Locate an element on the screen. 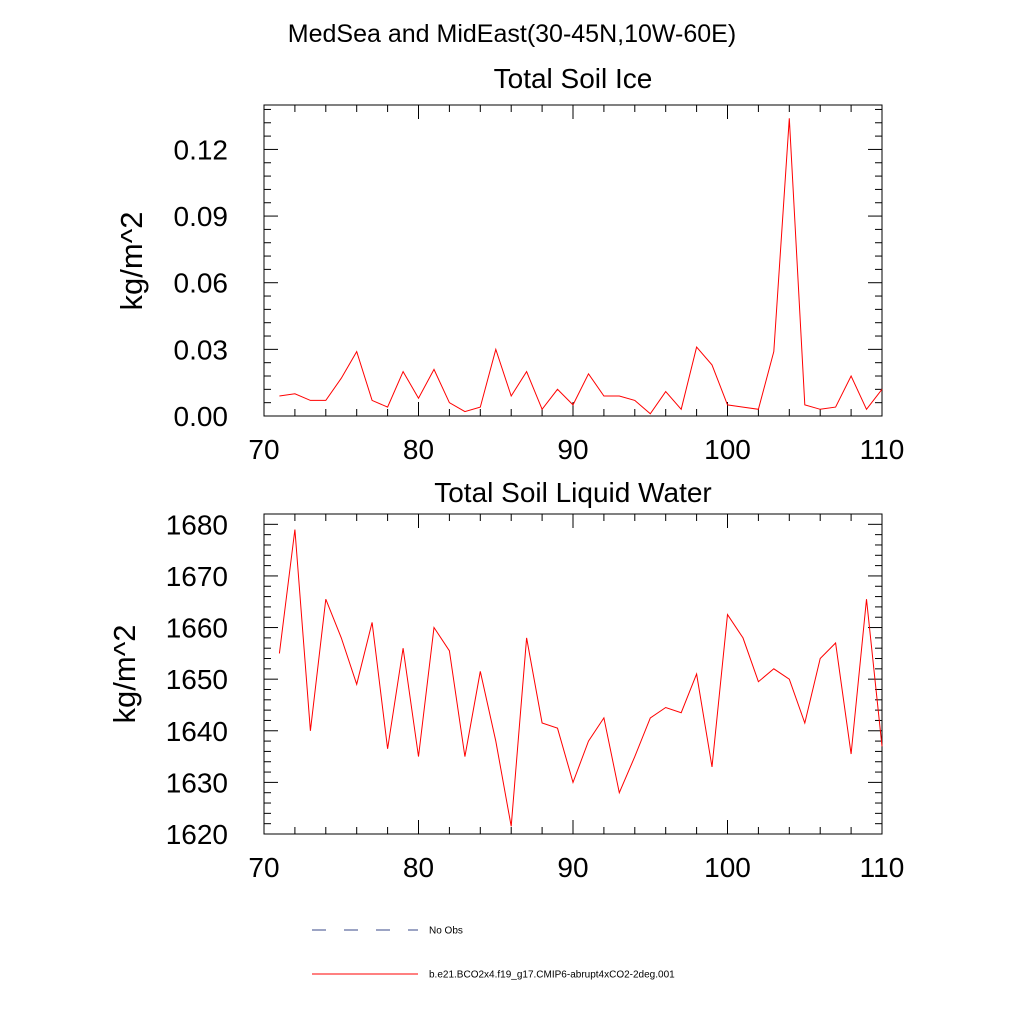 This screenshot has width=1024, height=1024. y-tick-label: 1650 is located at coordinates (197, 679).